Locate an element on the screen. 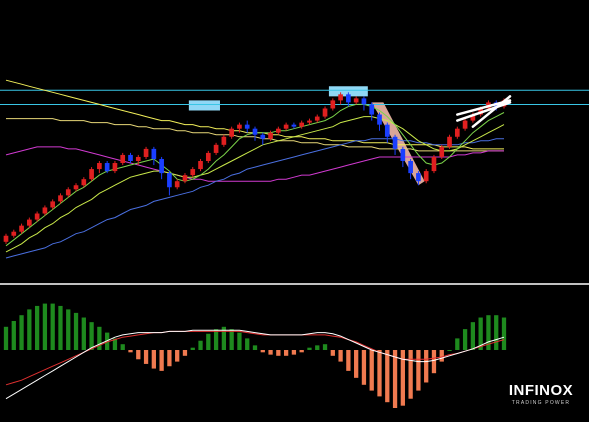  trendline is located at coordinates (484, 111).